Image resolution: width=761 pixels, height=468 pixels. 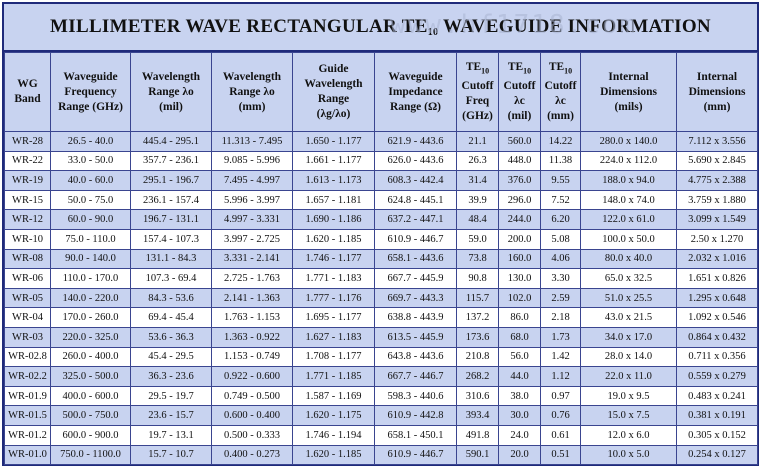 What do you see at coordinates (171, 455) in the screenshot?
I see `cell-wavelength-mil: 15.7 - 10.7` at bounding box center [171, 455].